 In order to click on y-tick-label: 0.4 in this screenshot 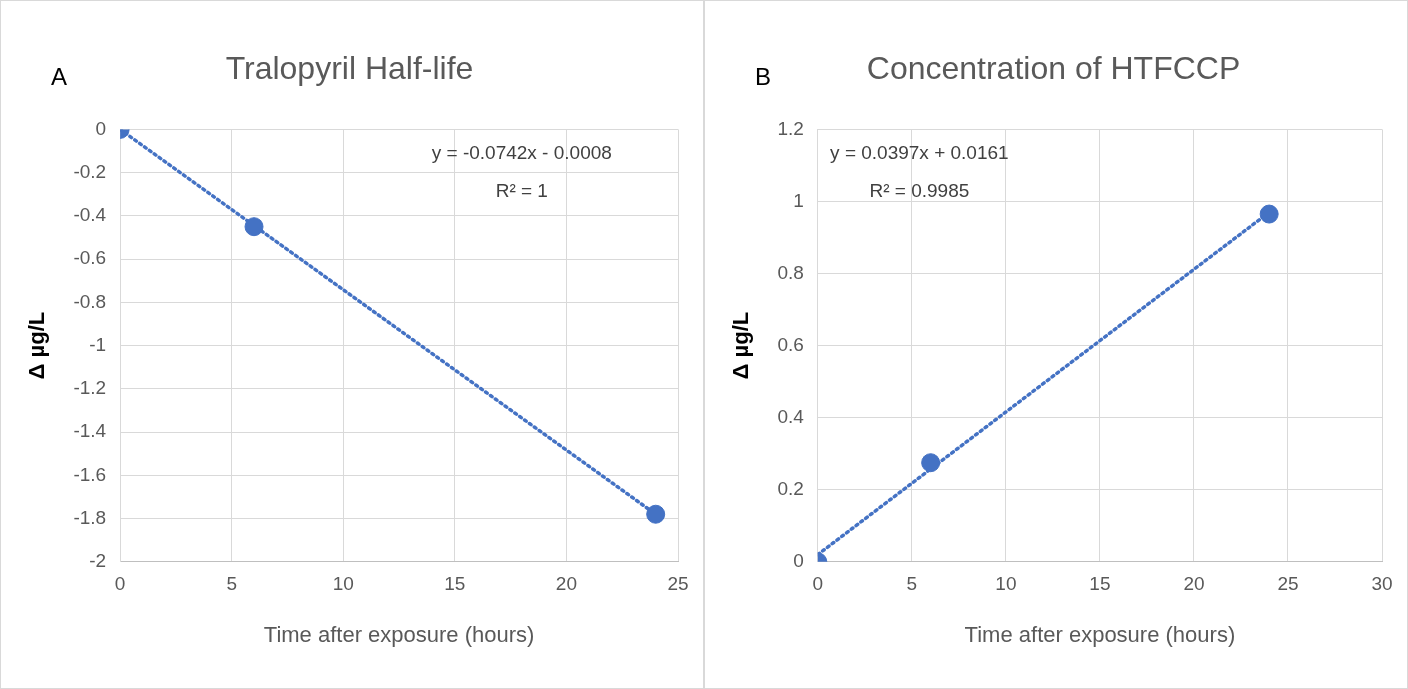, I will do `click(791, 416)`.